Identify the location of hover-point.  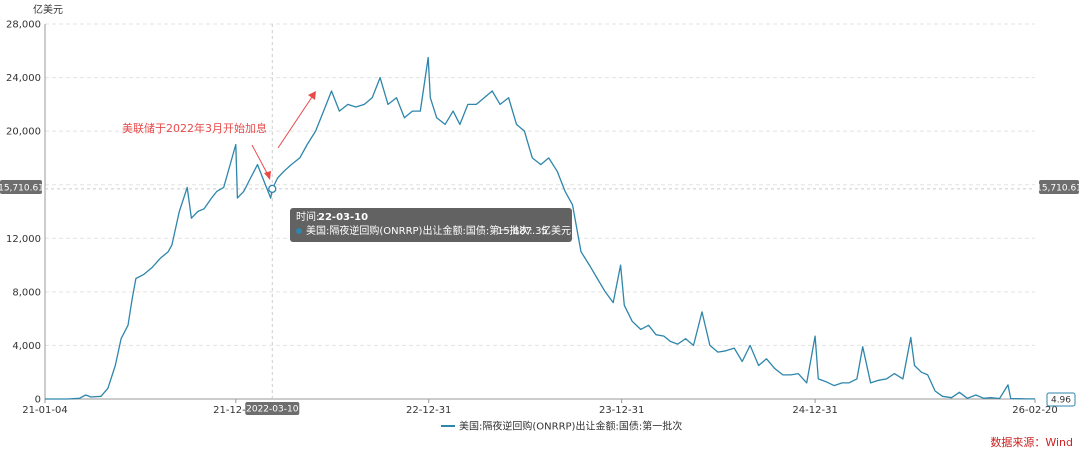
(272, 189).